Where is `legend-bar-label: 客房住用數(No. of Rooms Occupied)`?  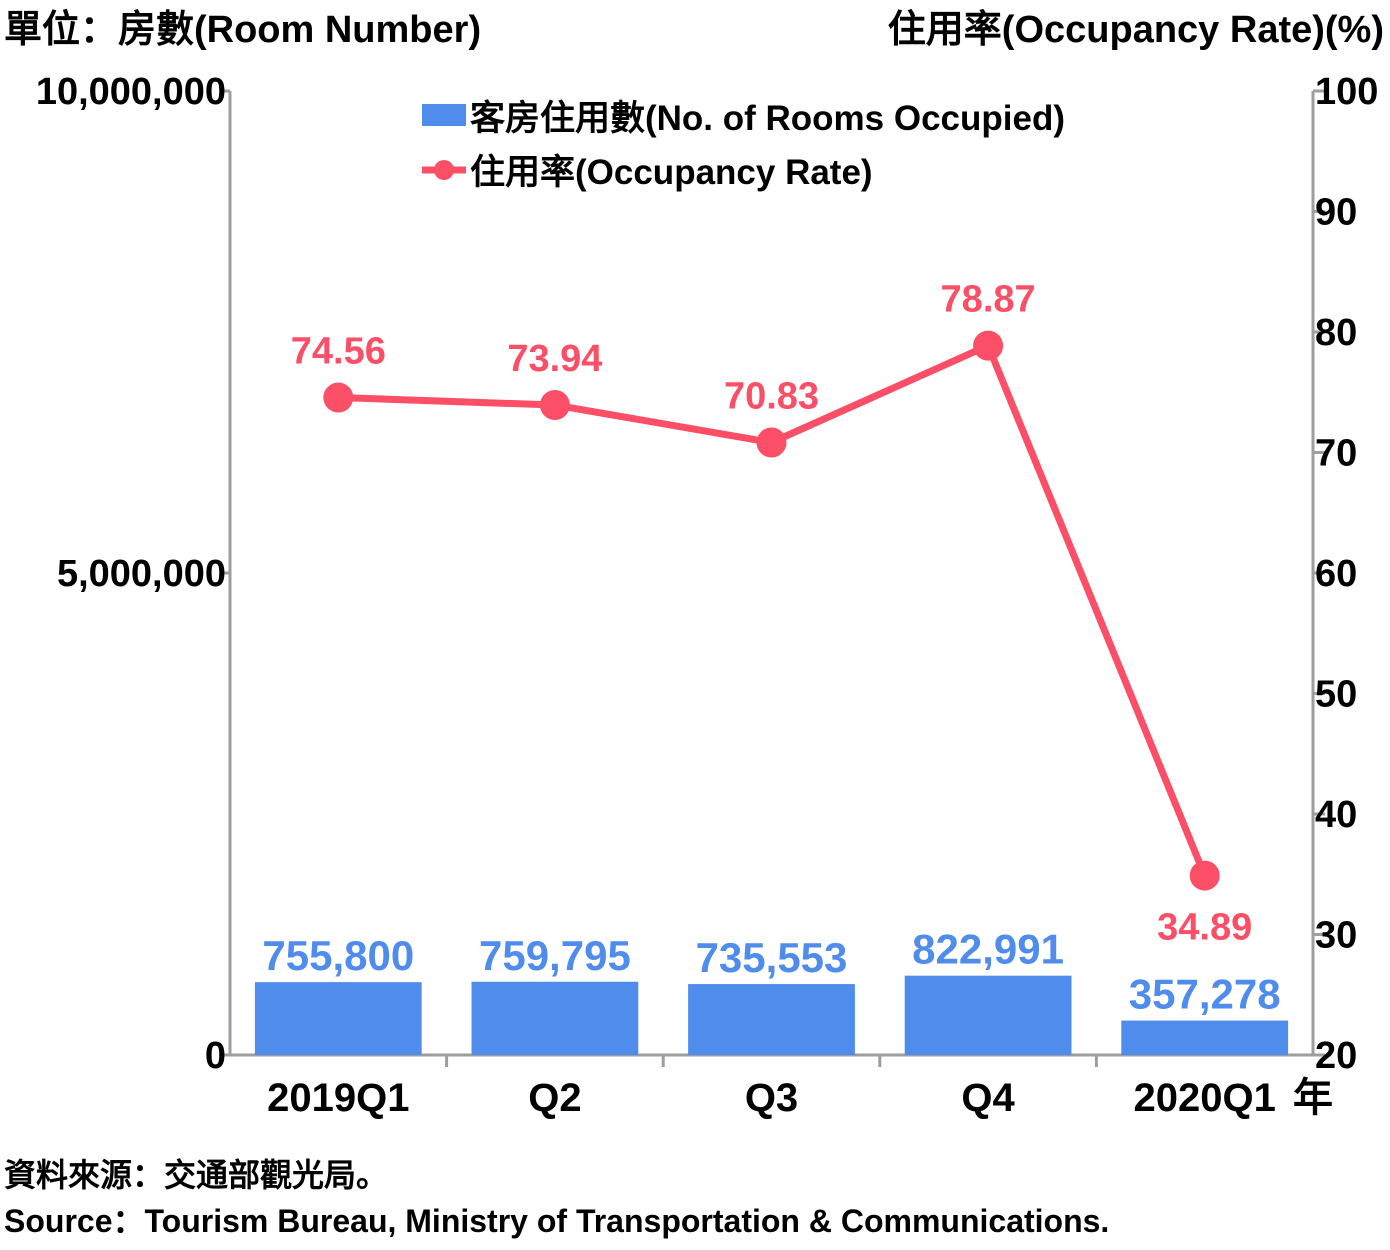
legend-bar-label: 客房住用數(No. of Rooms Occupied) is located at coordinates (767, 118).